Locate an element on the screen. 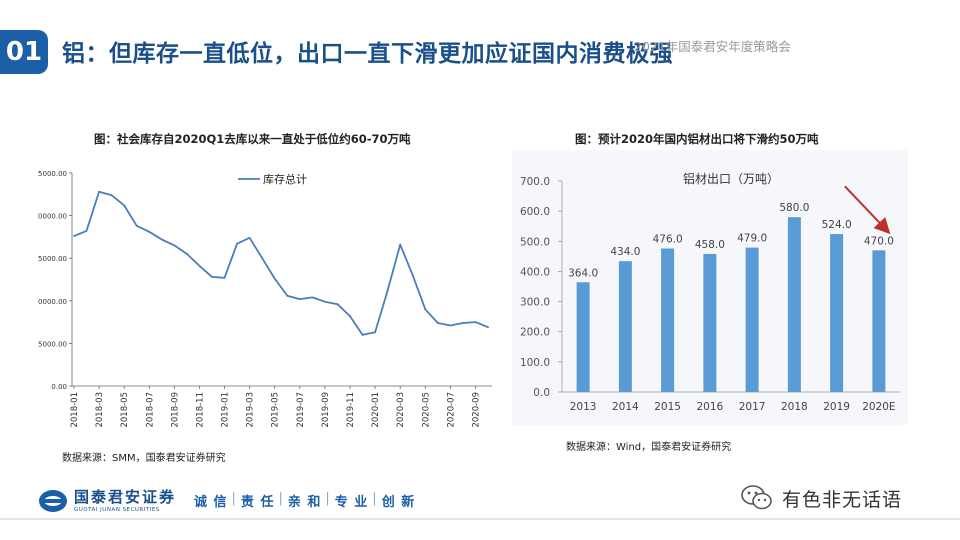  x-tick-label: 2019-11 is located at coordinates (351, 410).